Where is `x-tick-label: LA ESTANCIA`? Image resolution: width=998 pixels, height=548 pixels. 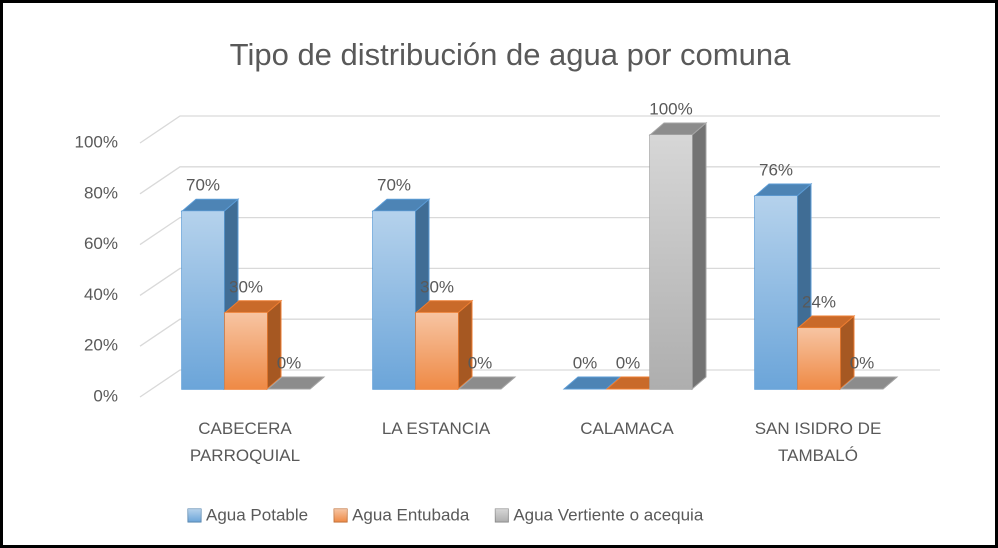
x-tick-label: LA ESTANCIA is located at coordinates (436, 428).